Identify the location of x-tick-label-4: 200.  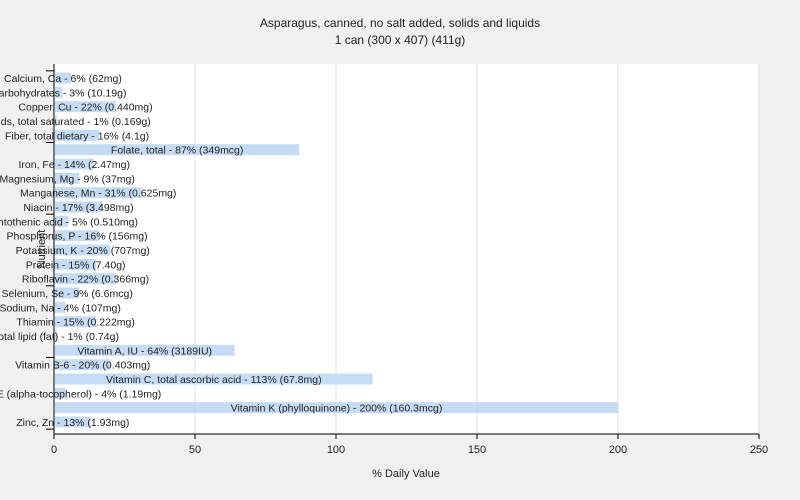
(618, 450).